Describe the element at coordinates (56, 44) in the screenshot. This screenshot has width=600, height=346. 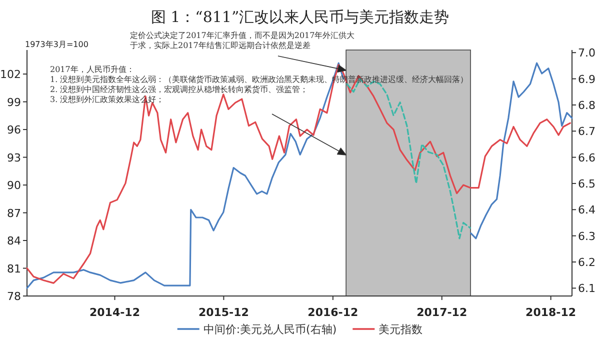
I see `y-axis-title: 1973年3月=100` at that location.